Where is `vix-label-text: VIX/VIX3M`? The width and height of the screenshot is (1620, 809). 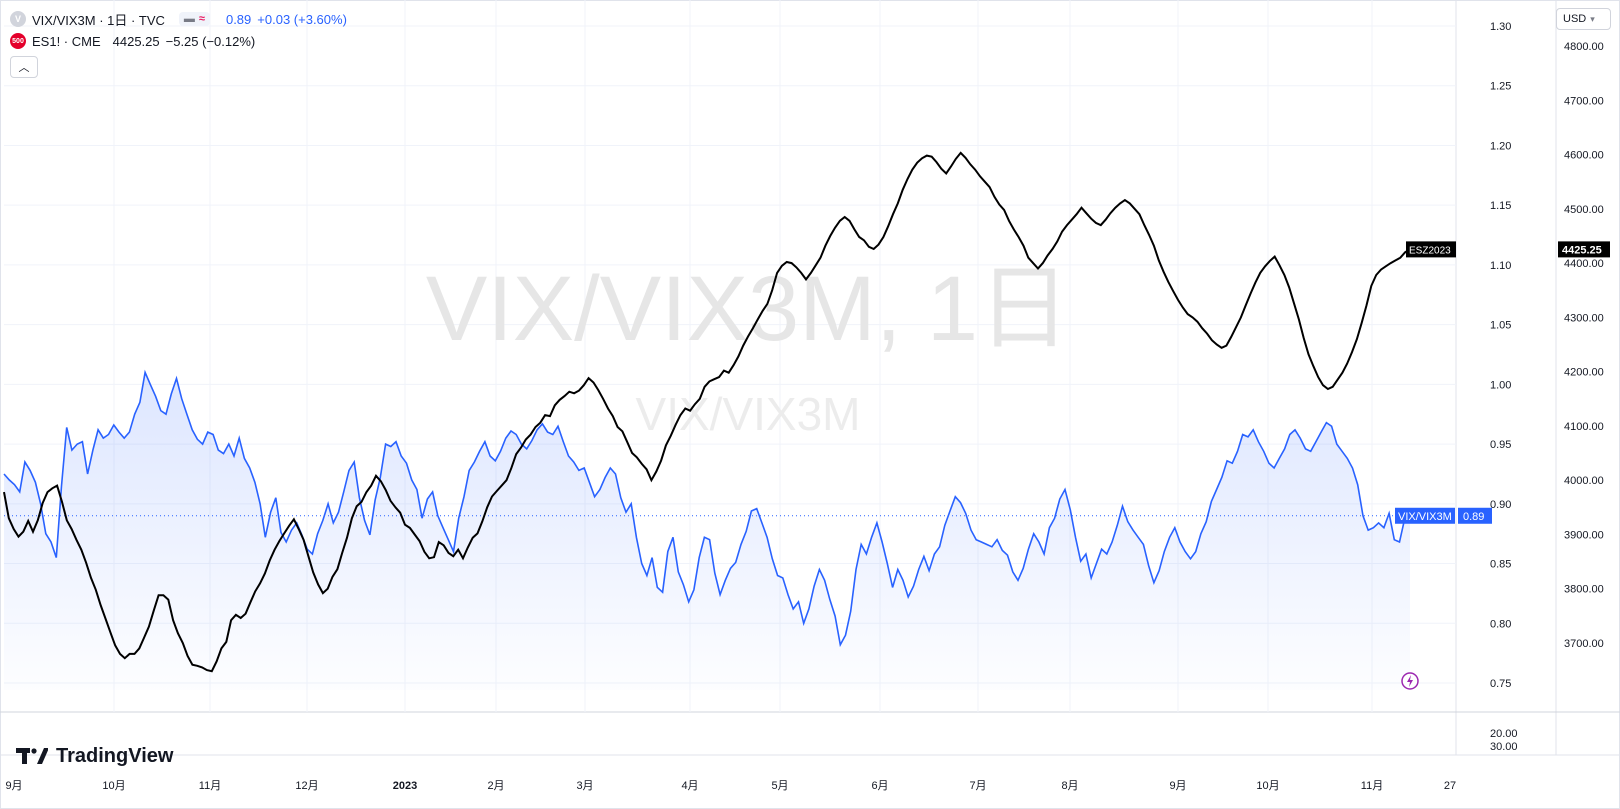
vix-label-text: VIX/VIX3M is located at coordinates (1425, 517).